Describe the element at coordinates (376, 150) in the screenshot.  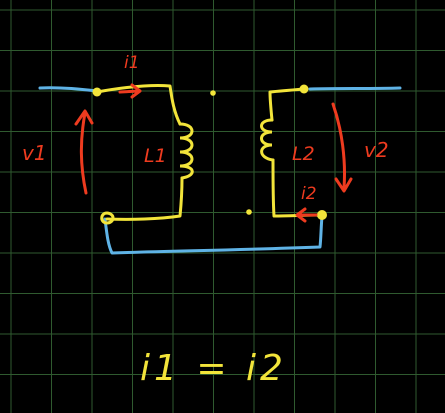
I see `v2-label: v2` at that location.